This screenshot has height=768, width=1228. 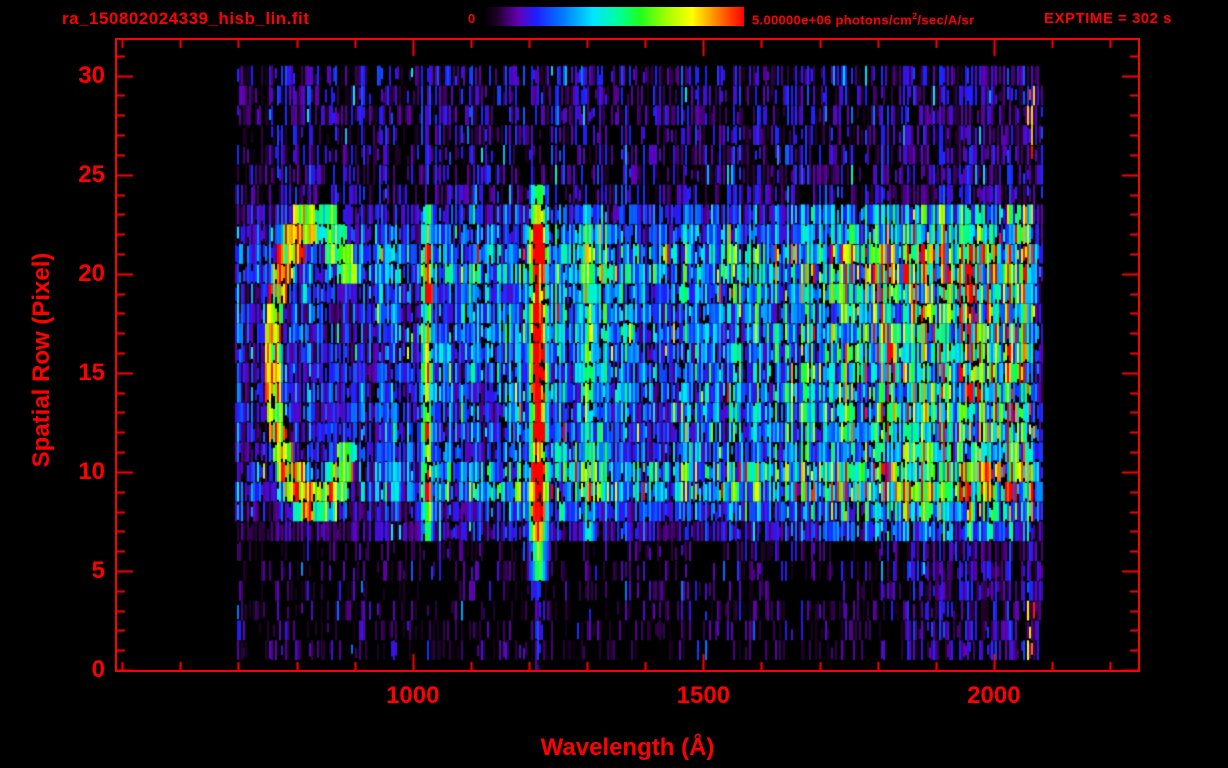 What do you see at coordinates (186, 18) in the screenshot?
I see `file-title: ra_150802024339_hisb_lin.fit` at bounding box center [186, 18].